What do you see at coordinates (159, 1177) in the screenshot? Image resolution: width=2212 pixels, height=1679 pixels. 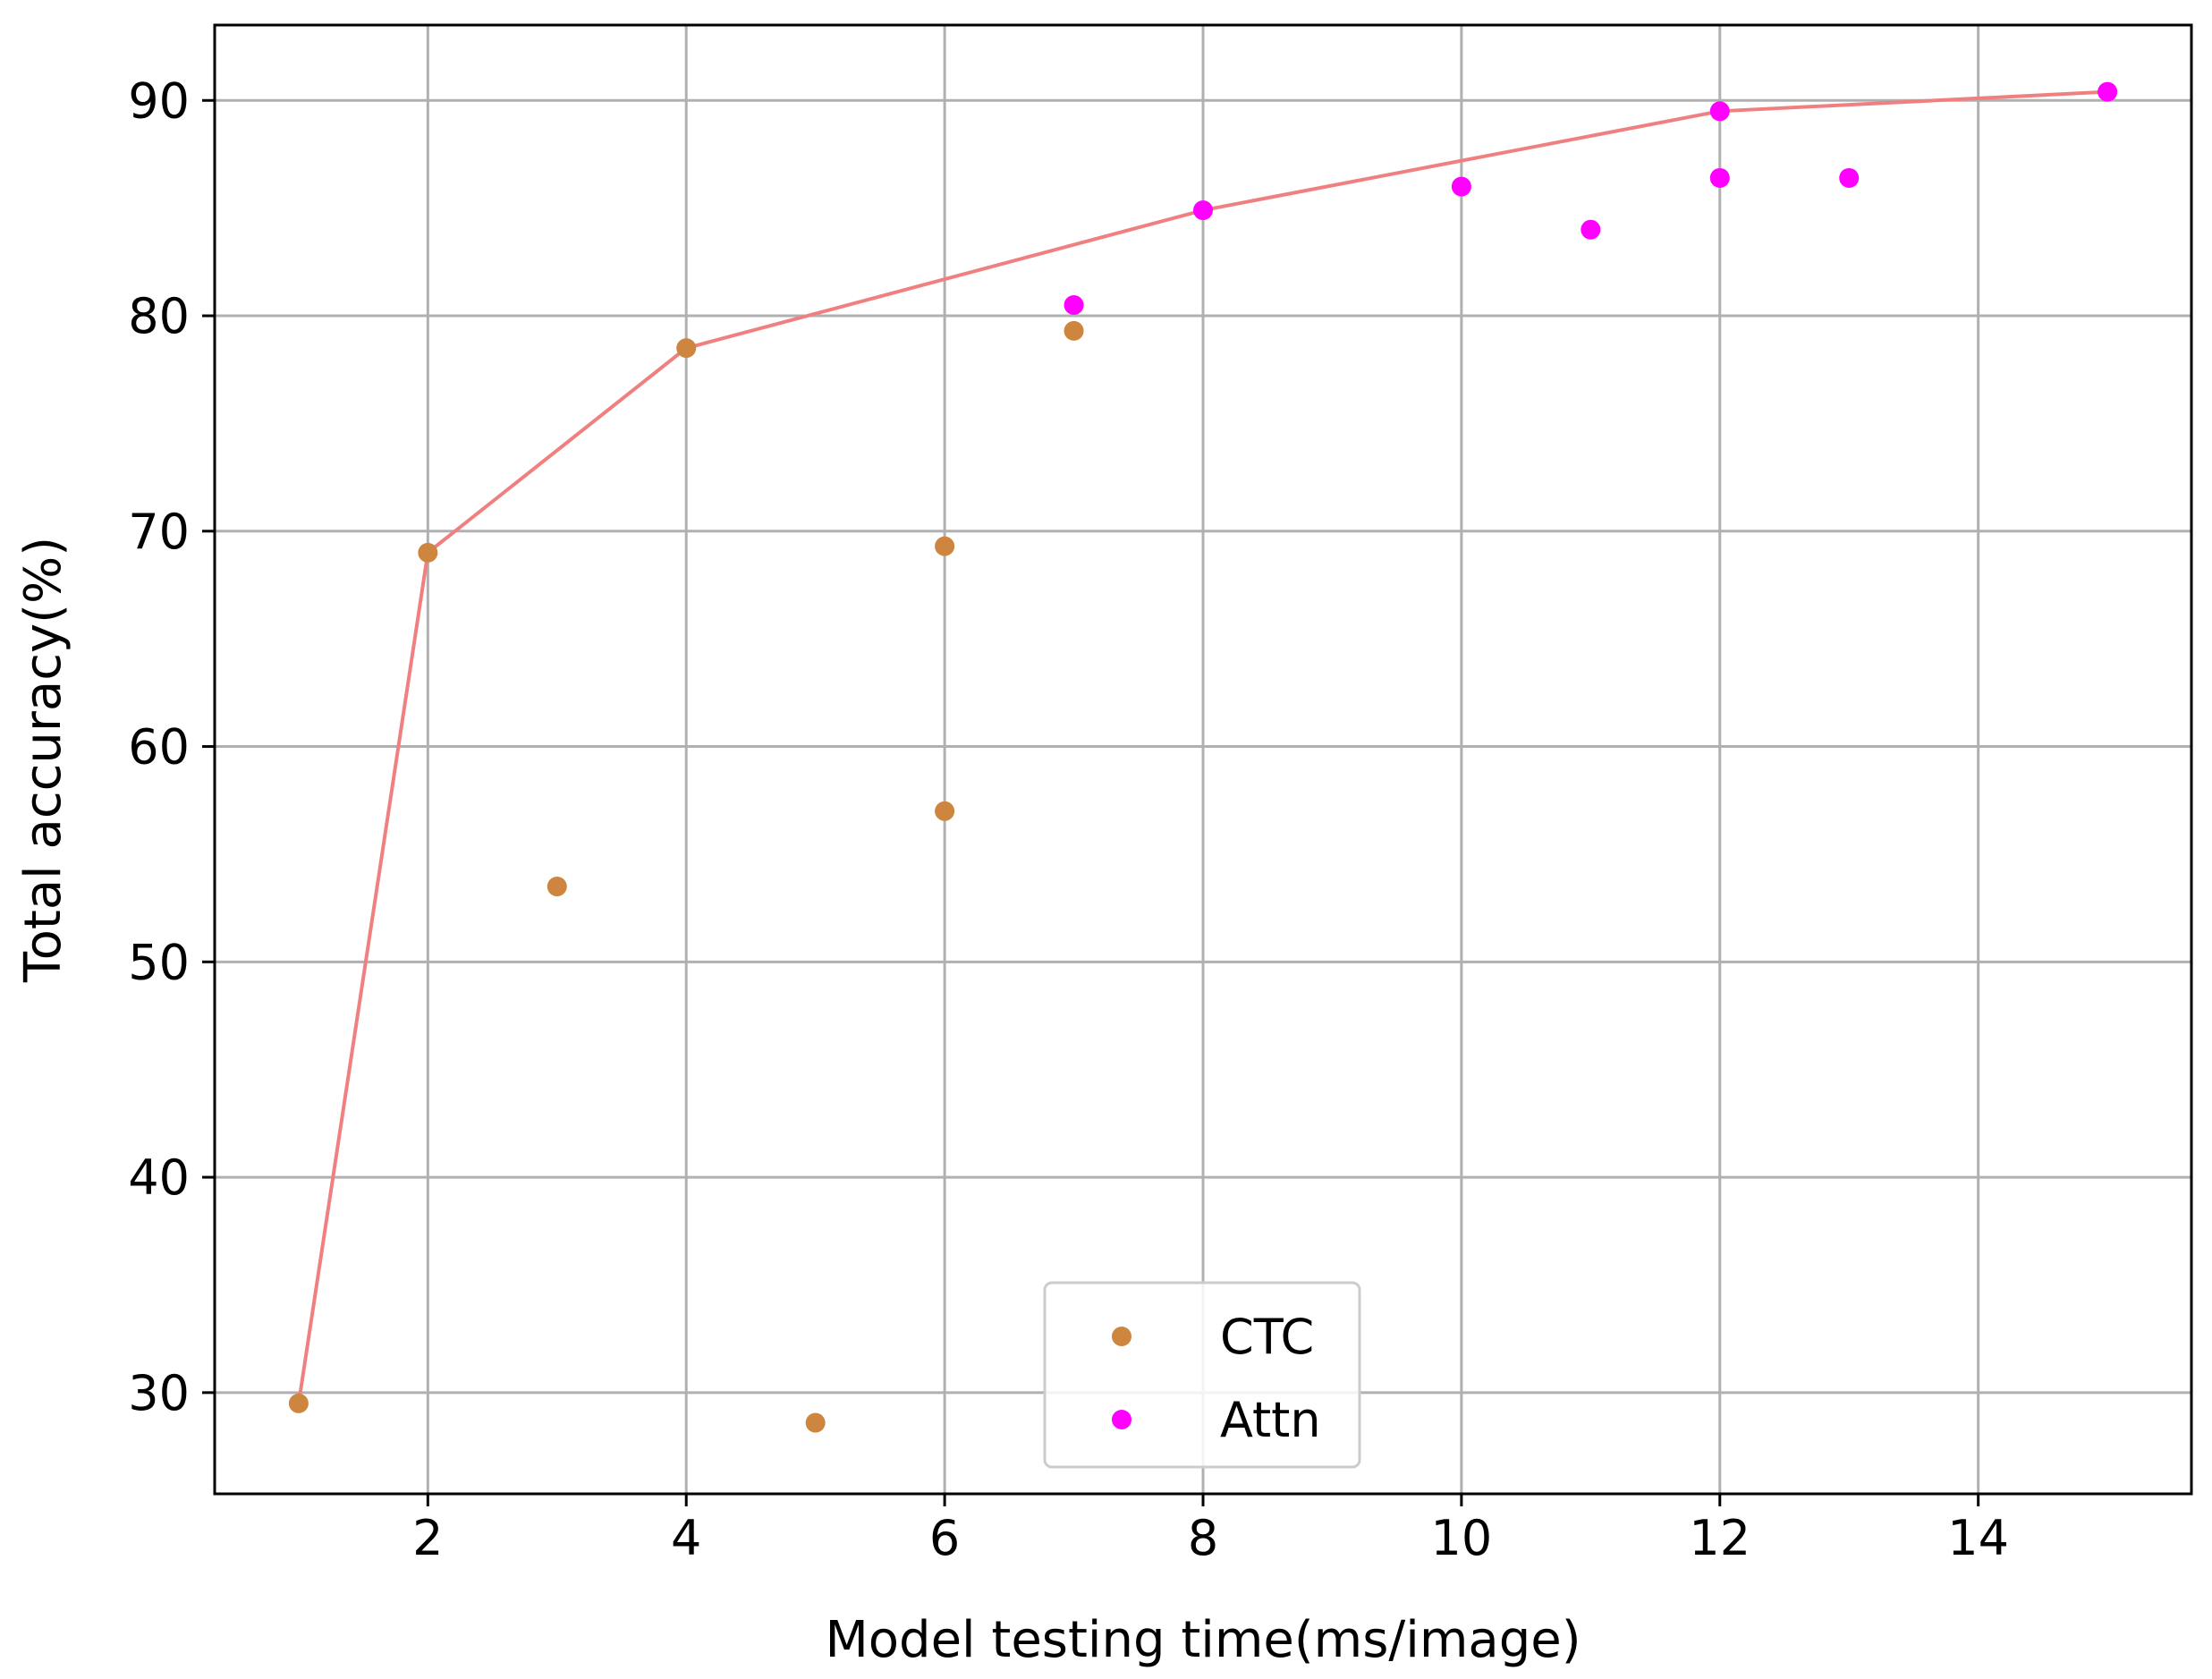 I see `y-tick-label: 40` at bounding box center [159, 1177].